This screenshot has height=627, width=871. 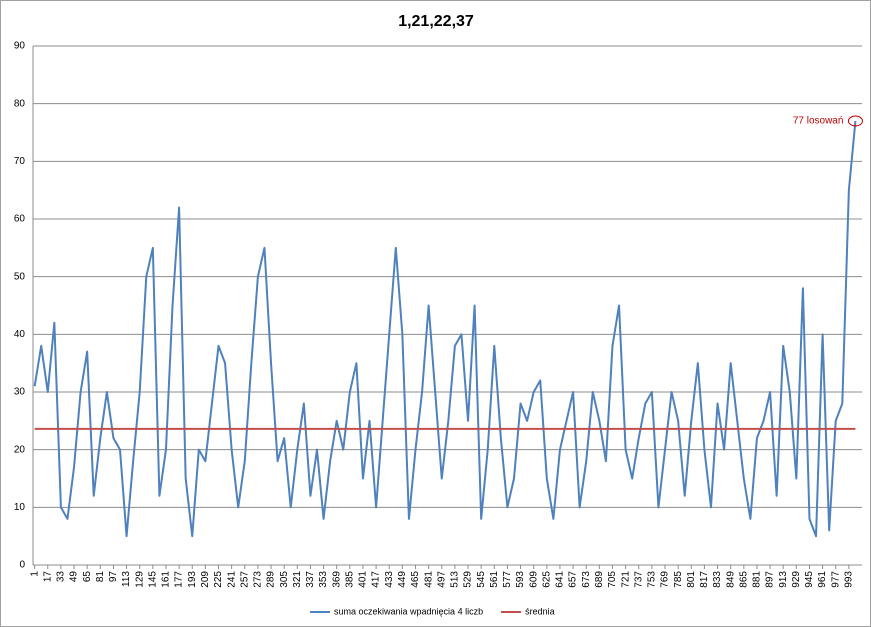 What do you see at coordinates (560, 579) in the screenshot?
I see `x-tick-label: 641` at bounding box center [560, 579].